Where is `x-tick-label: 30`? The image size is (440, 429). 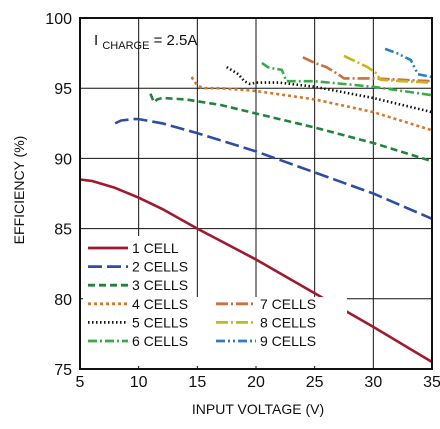 x-tick-label: 30 is located at coordinates (373, 382).